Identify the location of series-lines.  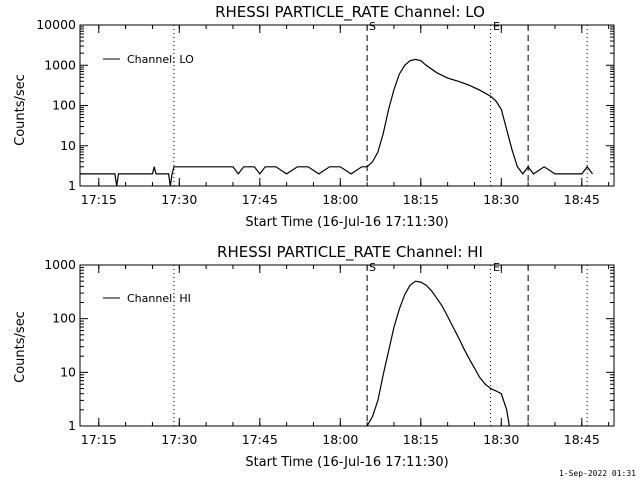
(438, 353).